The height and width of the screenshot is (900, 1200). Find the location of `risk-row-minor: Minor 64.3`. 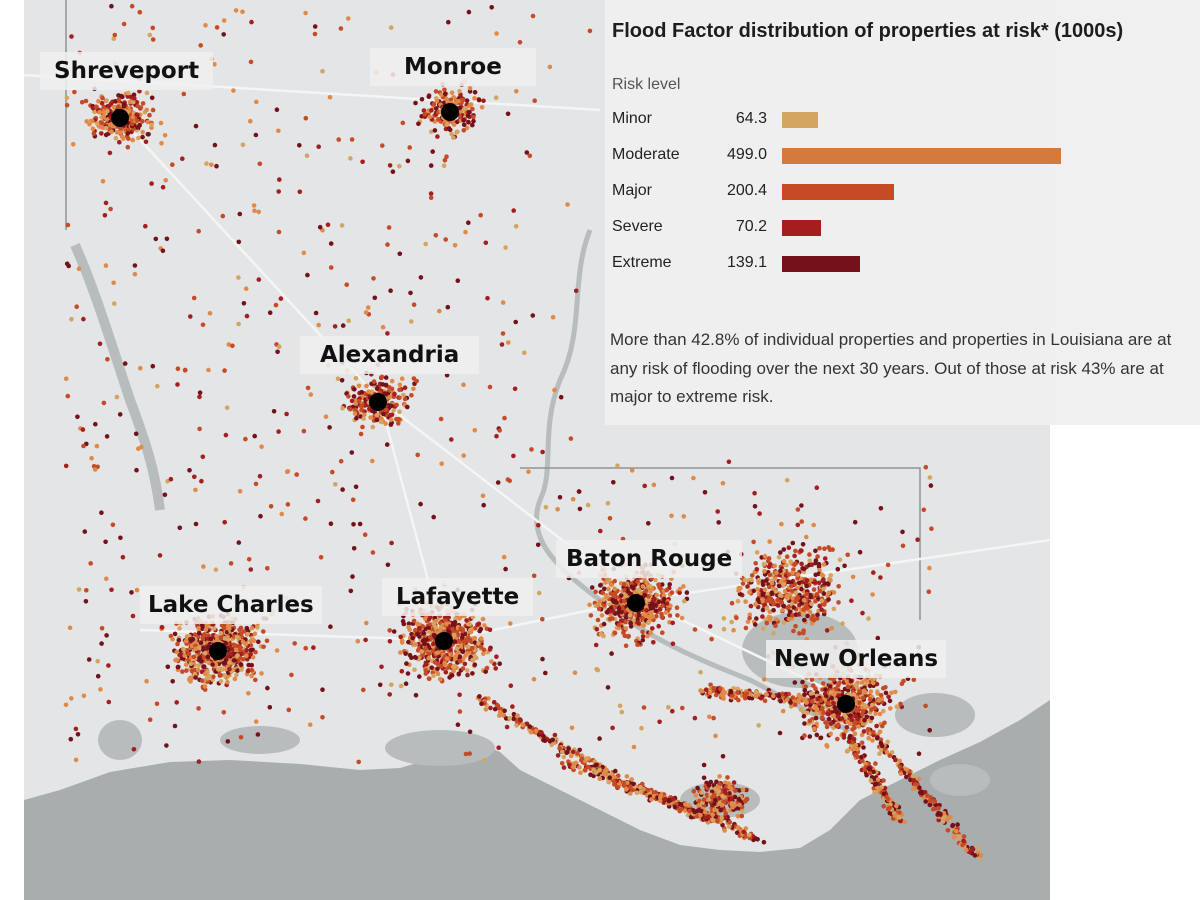

risk-row-minor: Minor 64.3 is located at coordinates (892, 120).